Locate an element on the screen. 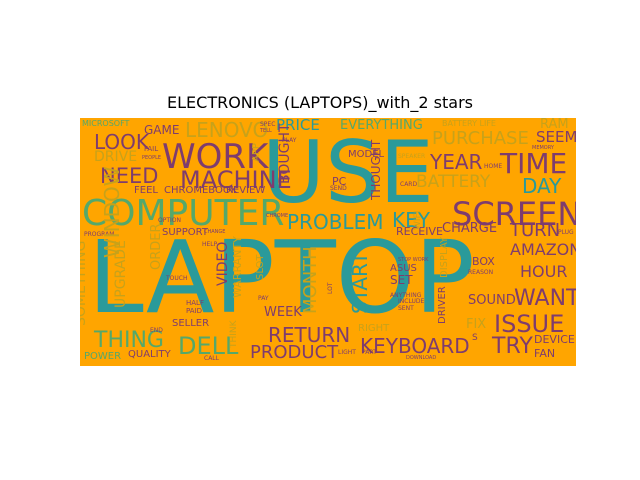 Image resolution: width=640 pixels, height=480 pixels. word-send: SEND is located at coordinates (338, 188).